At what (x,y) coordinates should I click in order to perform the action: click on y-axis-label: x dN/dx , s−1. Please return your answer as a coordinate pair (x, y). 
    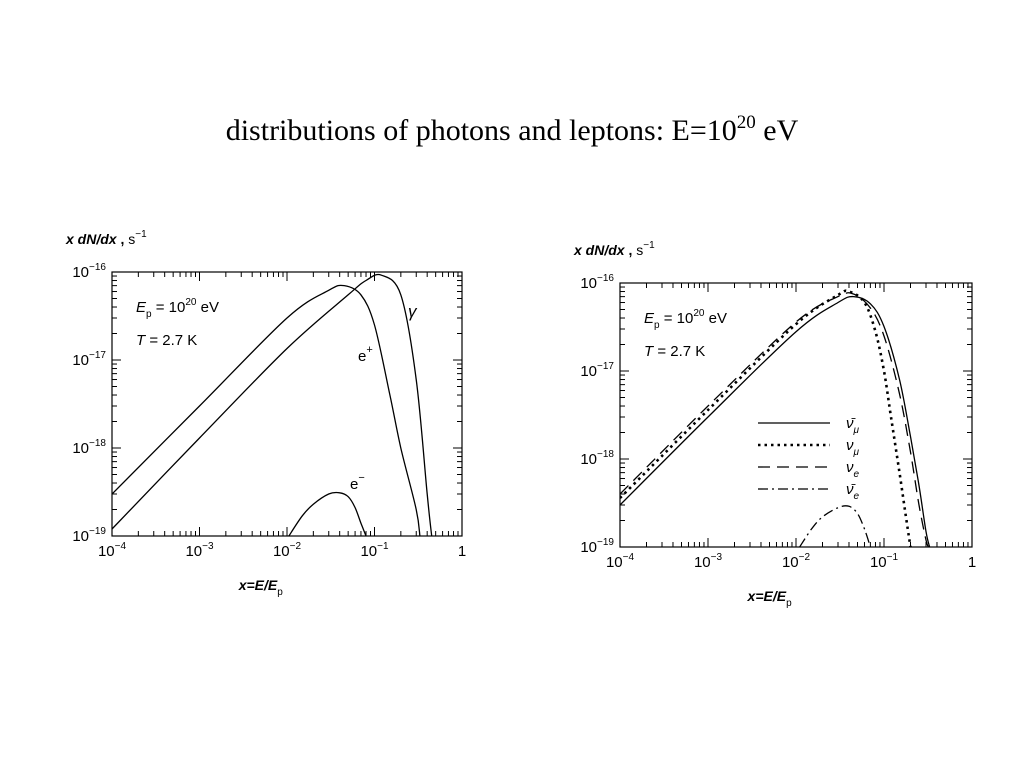
    Looking at the image, I should click on (106, 238).